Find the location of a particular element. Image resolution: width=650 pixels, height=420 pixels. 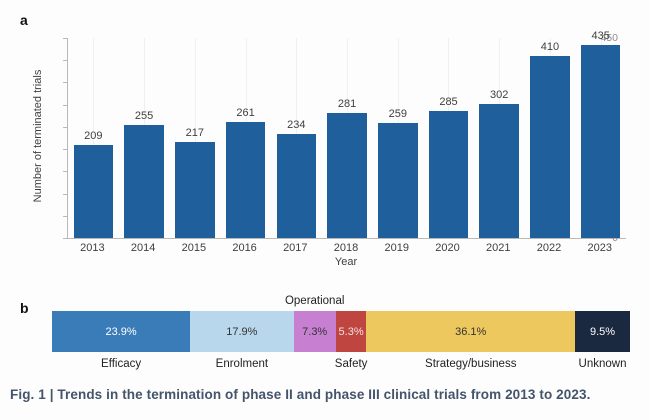

segment-unknown: 9.5% is located at coordinates (602, 331).